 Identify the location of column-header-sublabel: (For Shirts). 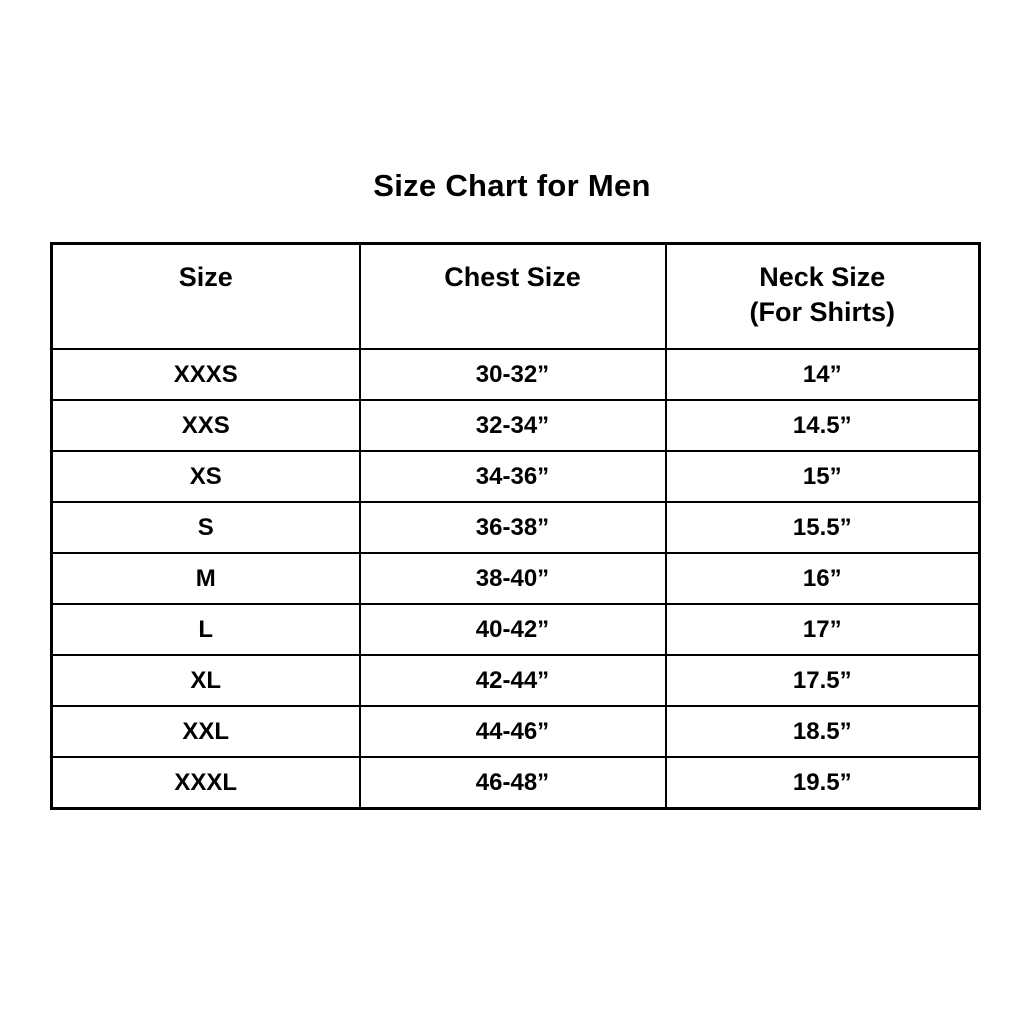
(822, 312).